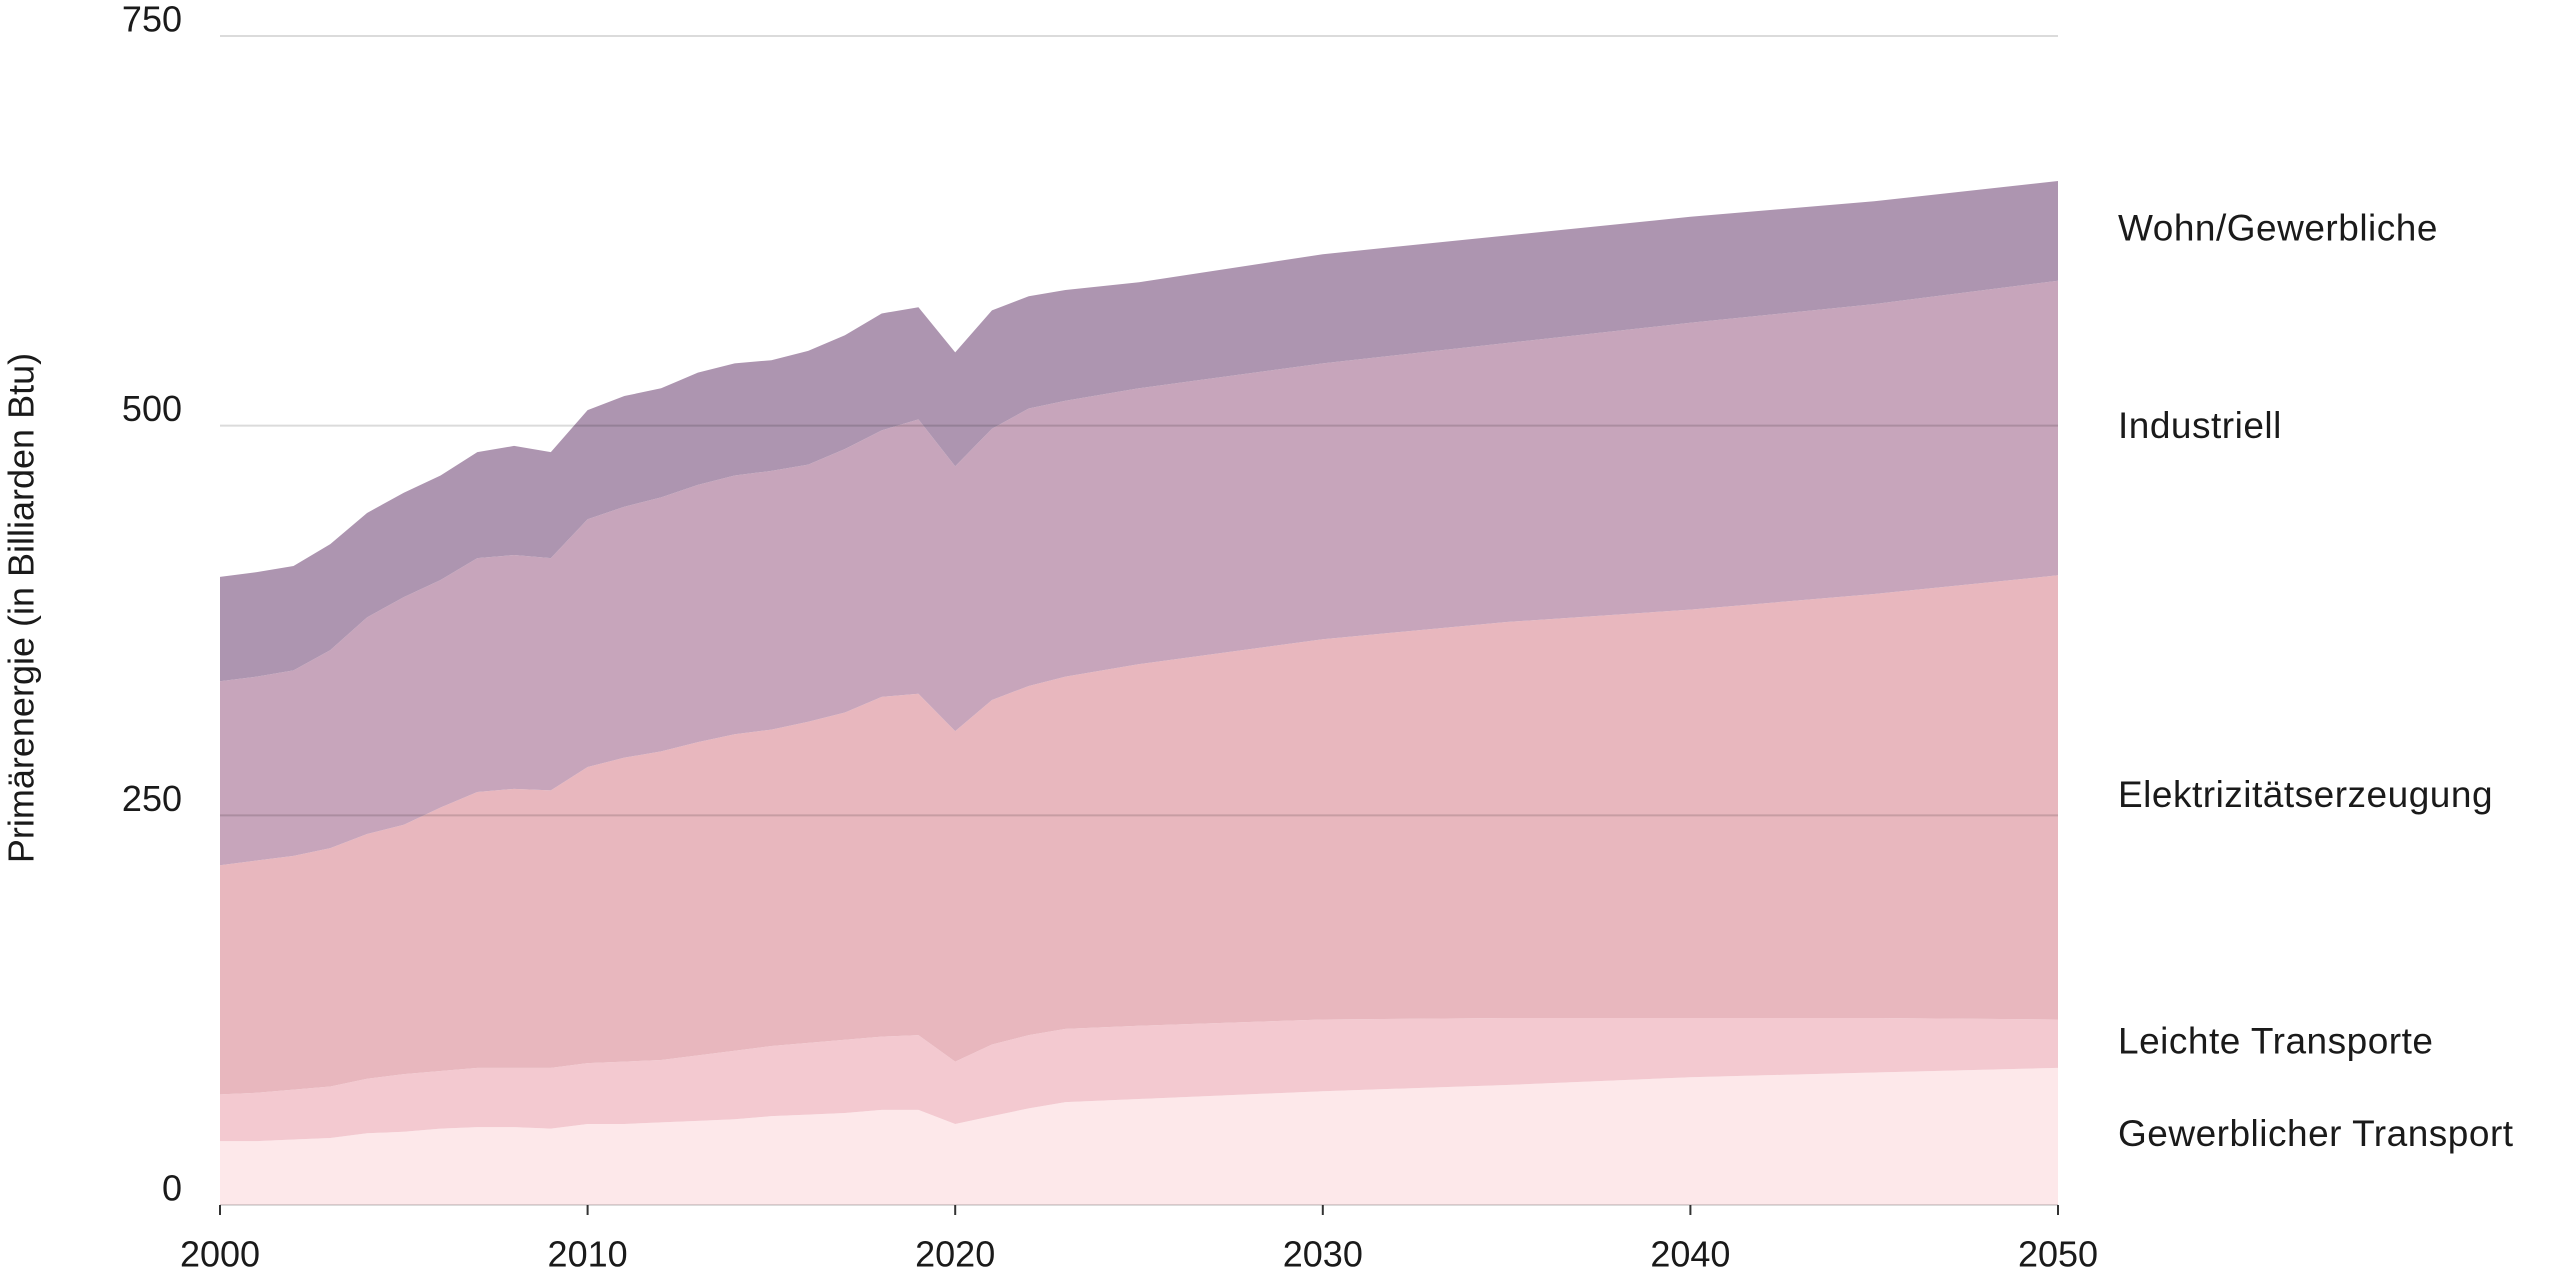 The height and width of the screenshot is (1285, 2560). I want to click on series-label: Wohn/Gewerbliche, so click(2278, 228).